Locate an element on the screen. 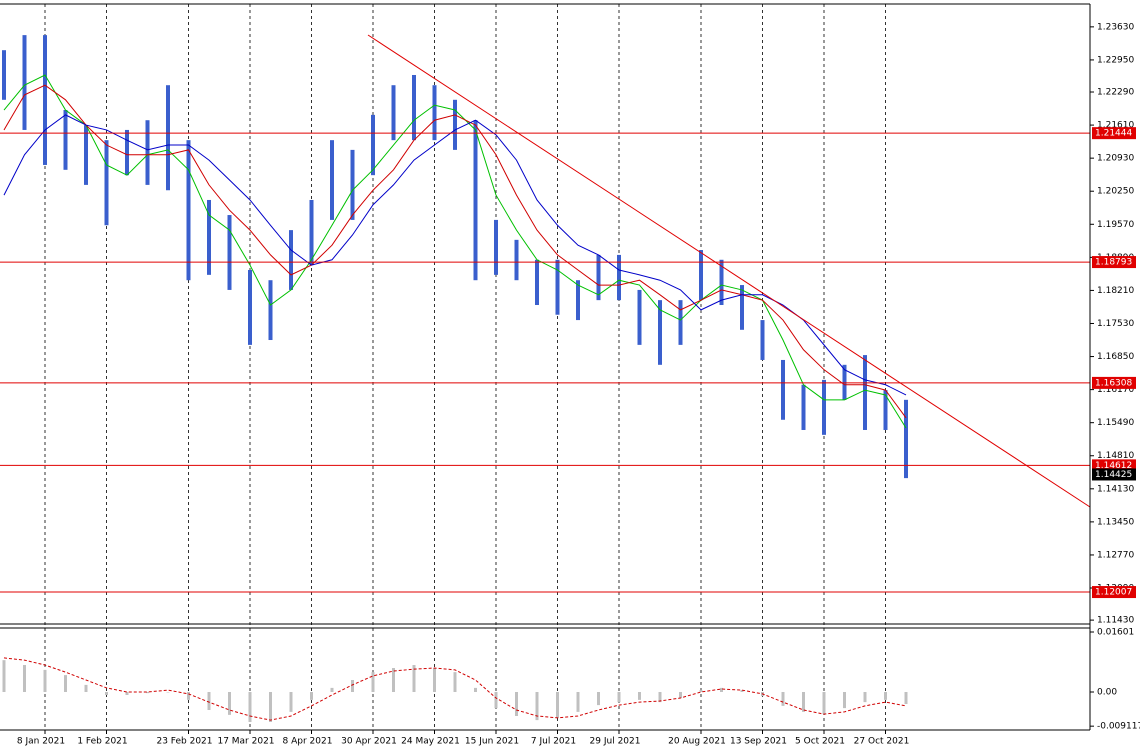  level-label: 1.16308 is located at coordinates (1113, 383).